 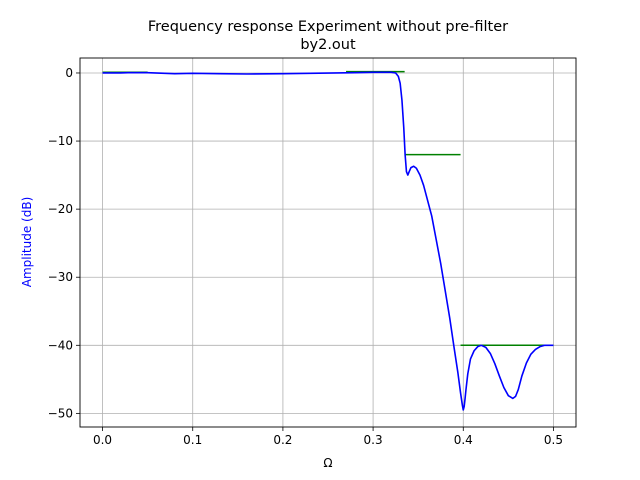 I want to click on x-tick-label: 0.1, so click(x=192, y=440).